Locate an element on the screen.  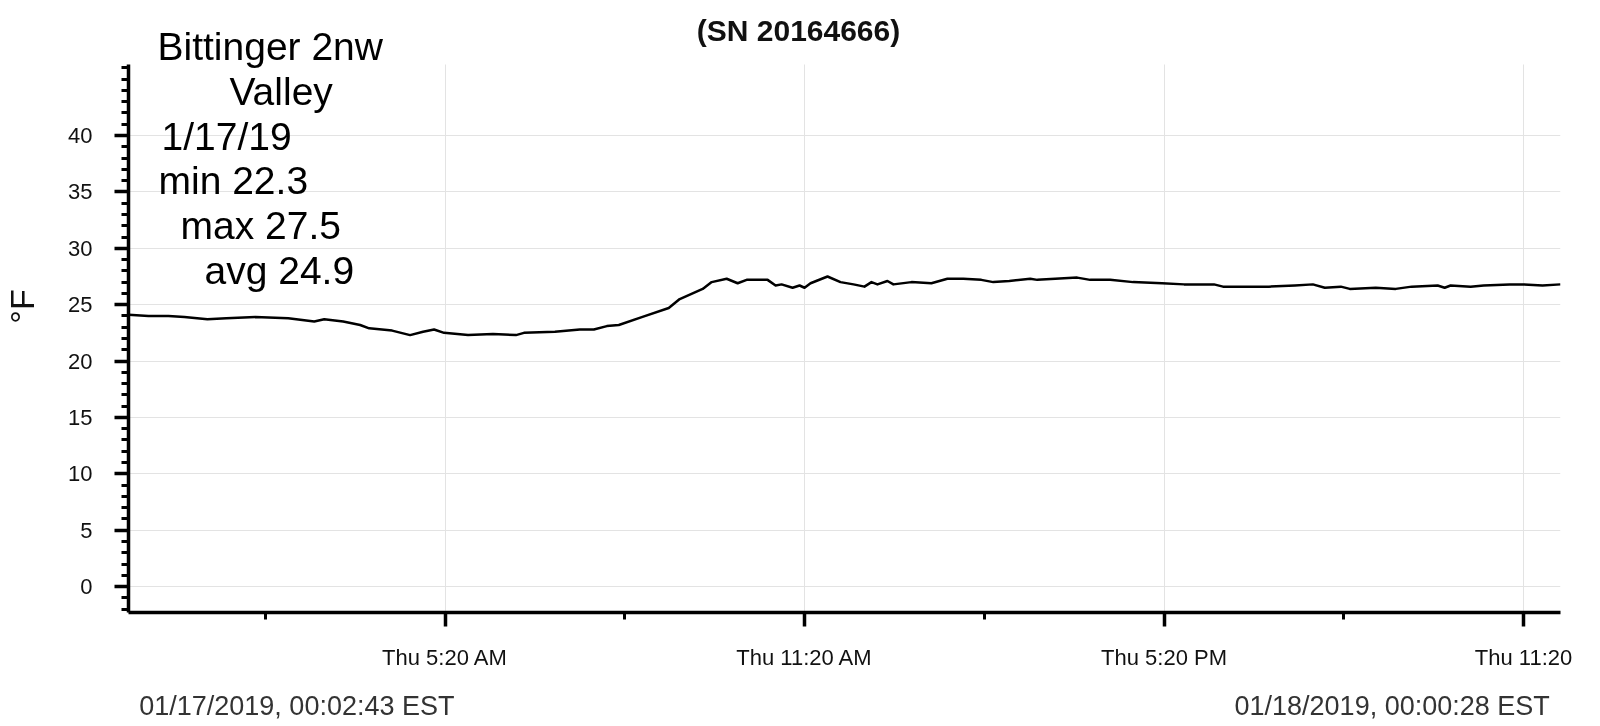
y-tick-label: 0 is located at coordinates (86, 587).